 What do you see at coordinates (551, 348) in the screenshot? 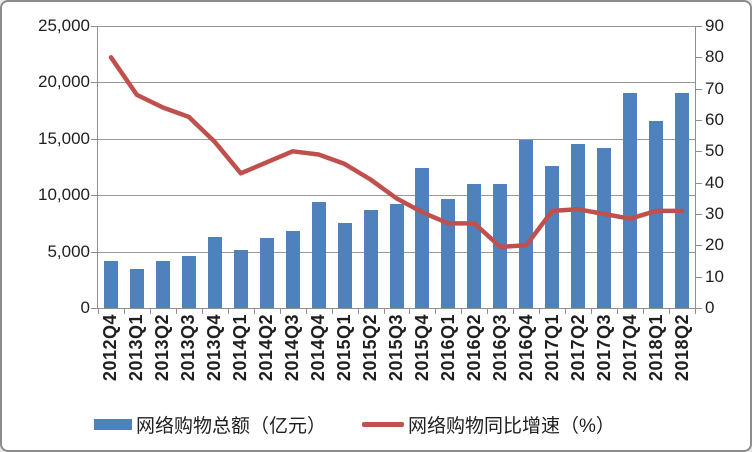
I see `x-axis-label-text: 2017Q1` at bounding box center [551, 348].